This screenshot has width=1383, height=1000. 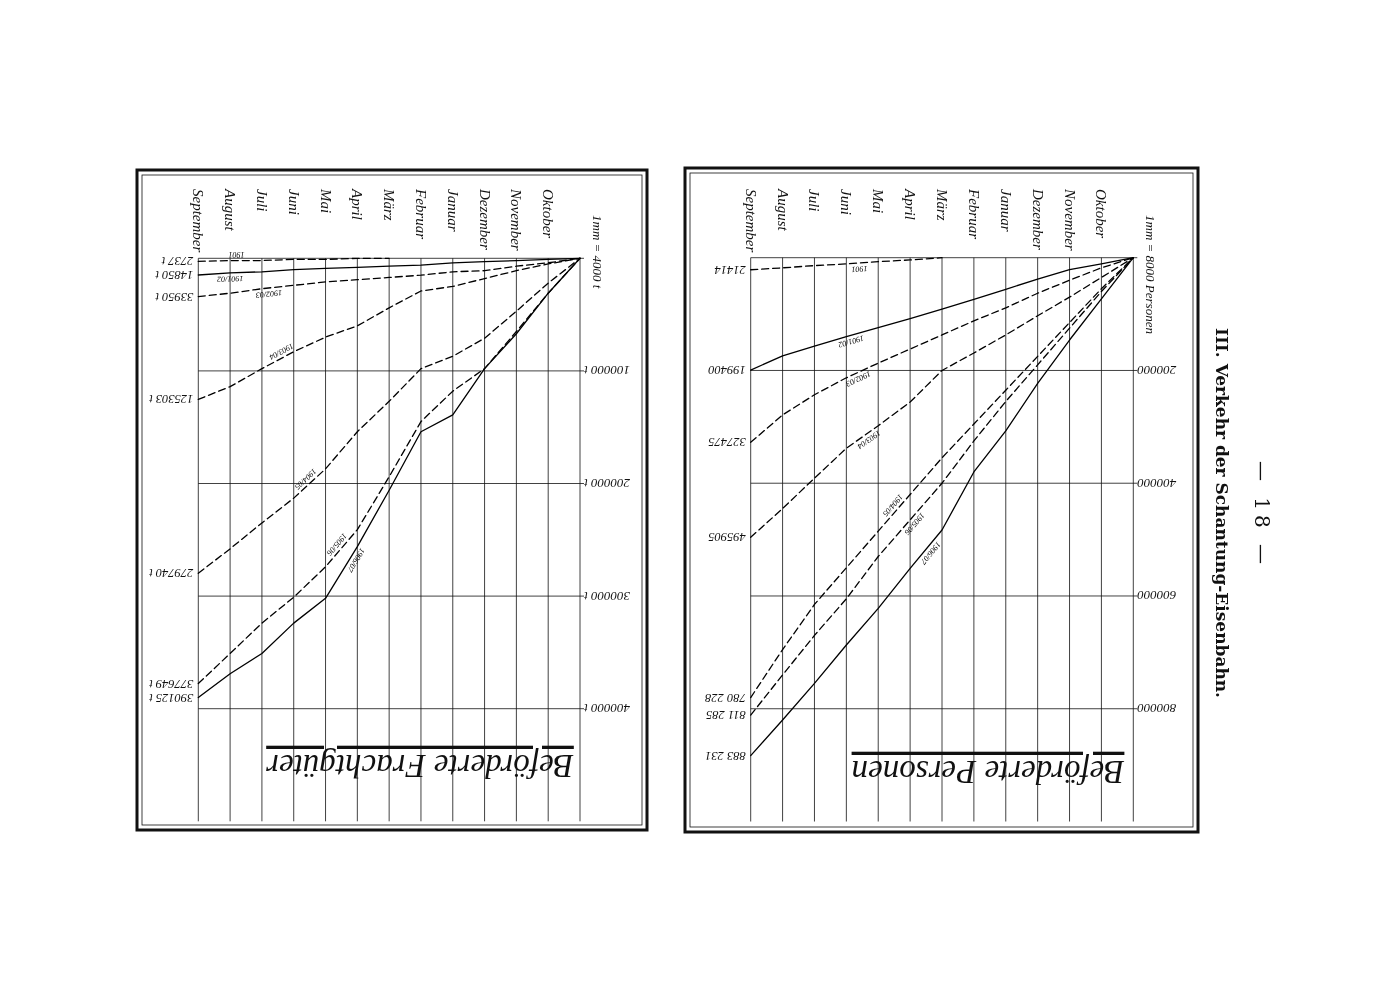 I want to click on data-label: 21414, so click(x=730, y=269).